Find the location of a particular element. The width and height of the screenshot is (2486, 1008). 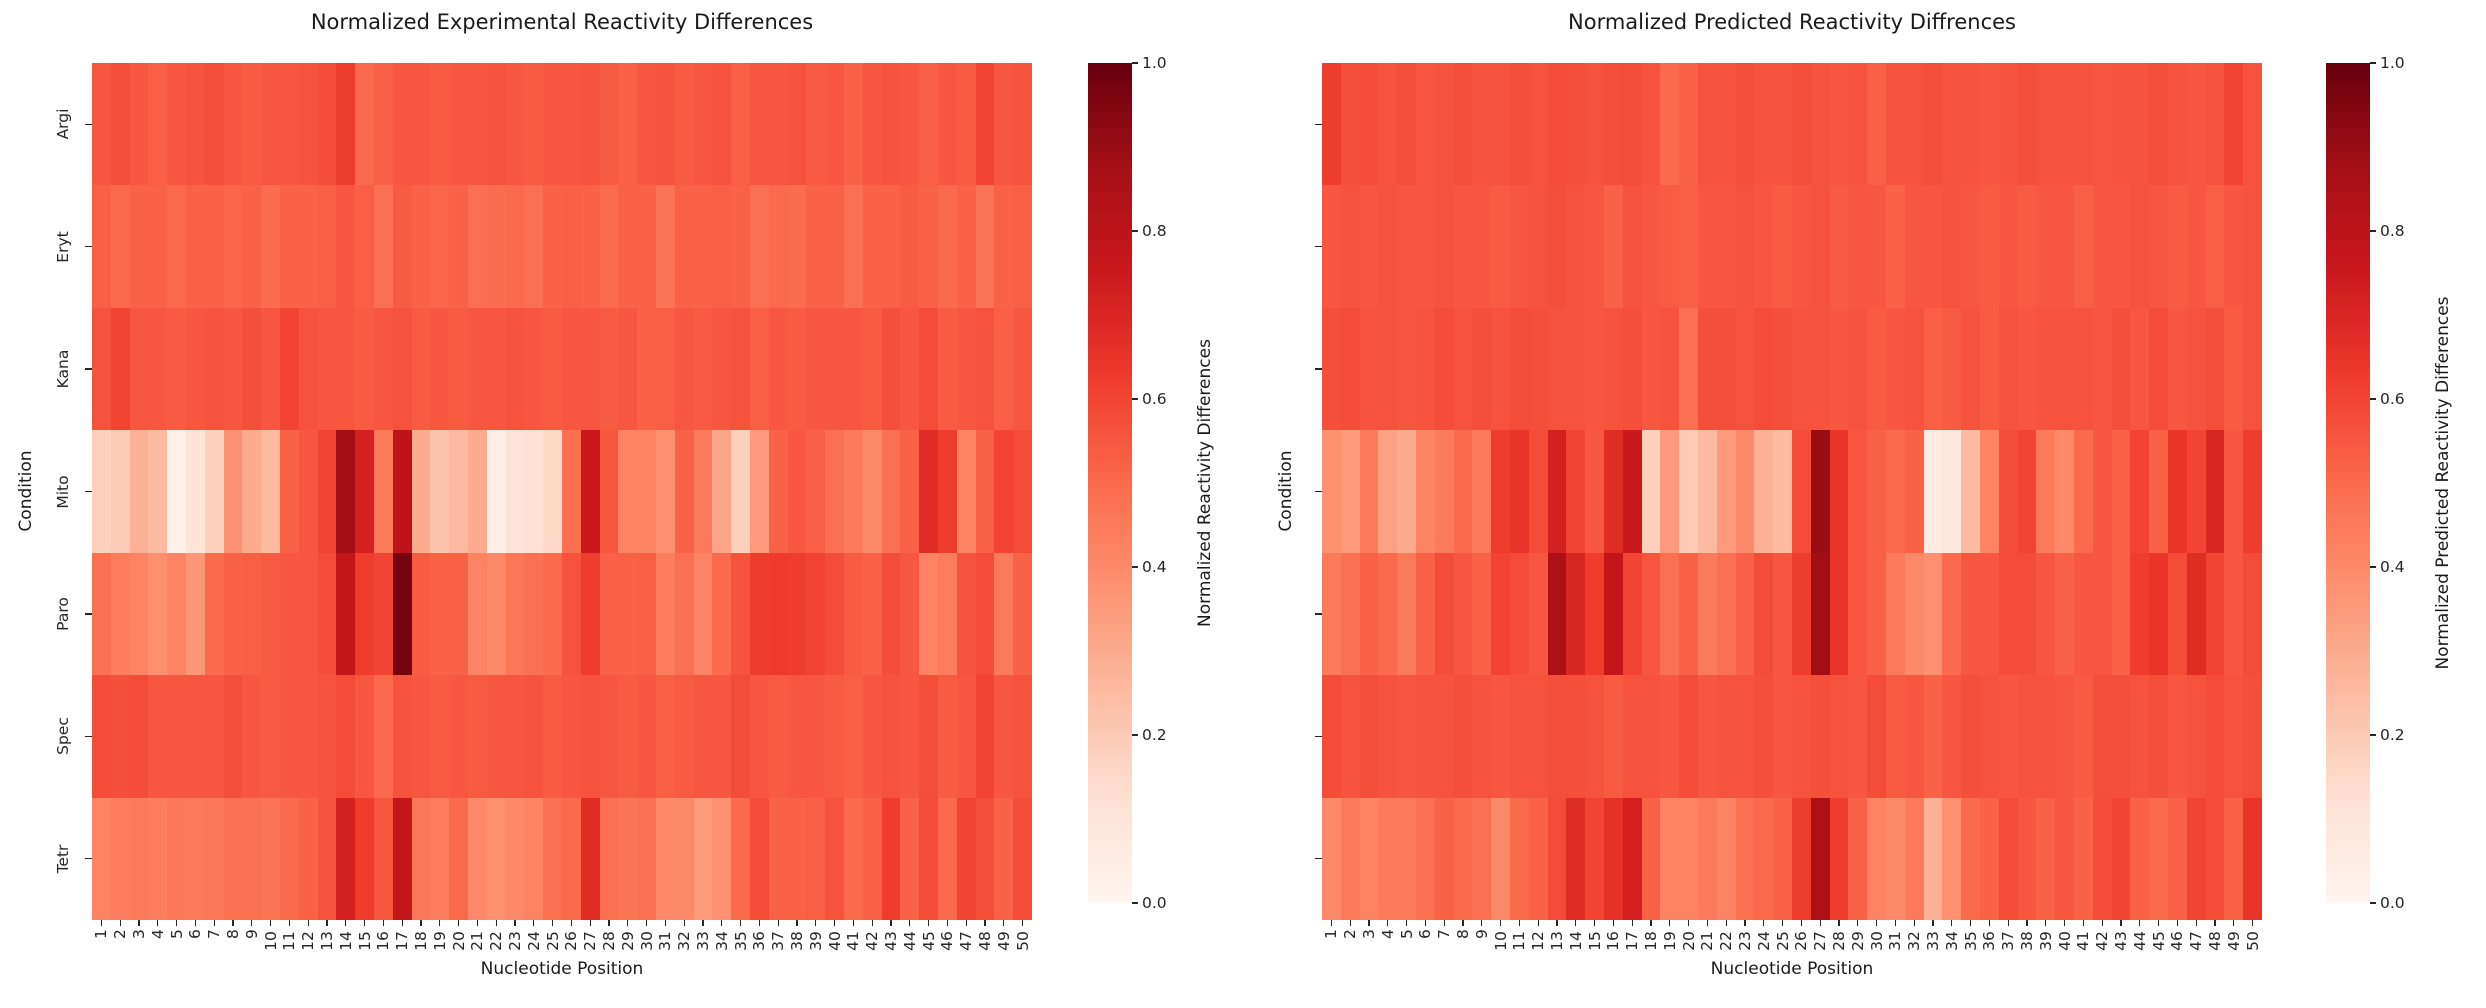

x-tick-label: 28 is located at coordinates (1839, 941).